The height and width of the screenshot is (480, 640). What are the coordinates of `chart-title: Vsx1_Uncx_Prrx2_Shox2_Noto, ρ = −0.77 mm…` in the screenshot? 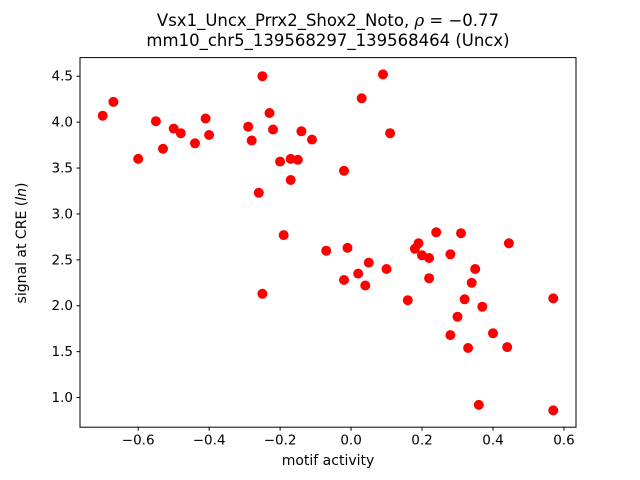 It's located at (328, 30).